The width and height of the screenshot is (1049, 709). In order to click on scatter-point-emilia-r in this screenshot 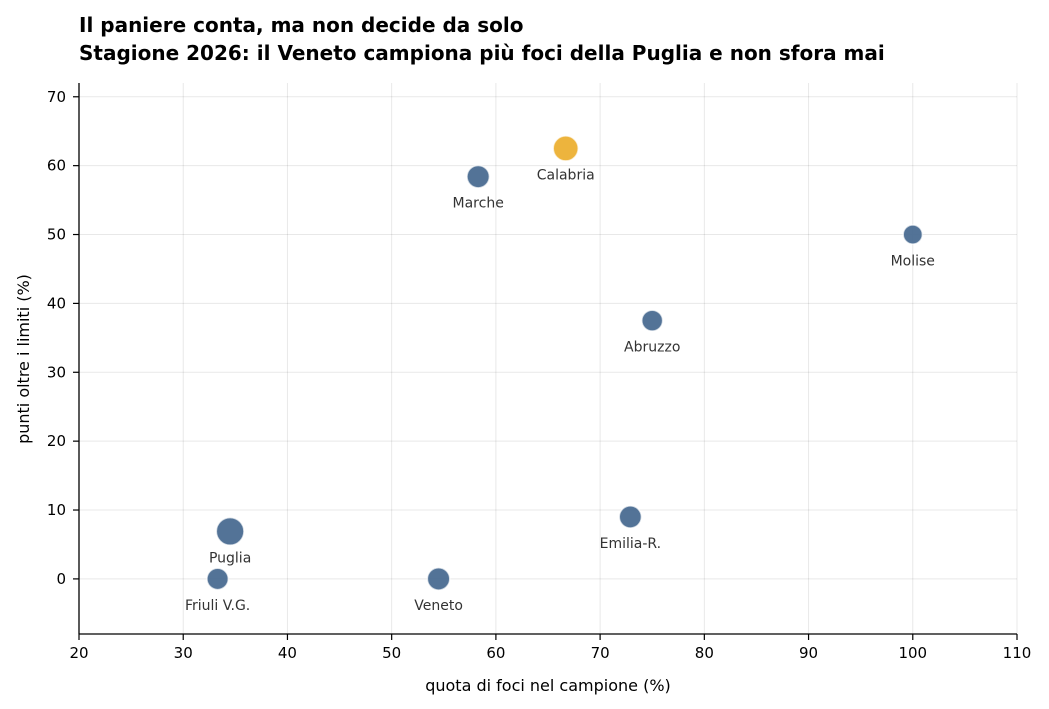, I will do `click(630, 517)`.